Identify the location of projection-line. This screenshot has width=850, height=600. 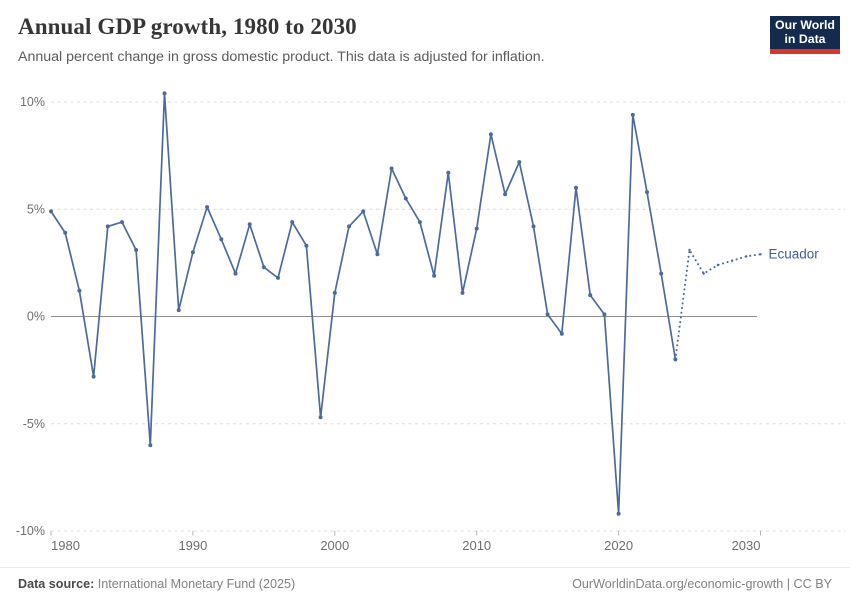
(718, 305).